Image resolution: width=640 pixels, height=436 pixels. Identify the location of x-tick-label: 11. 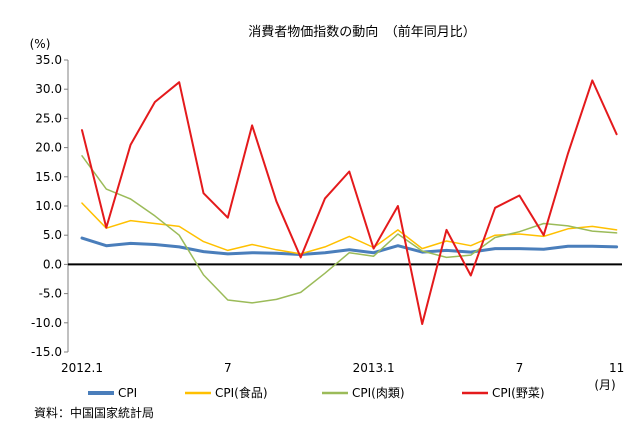
(616, 368).